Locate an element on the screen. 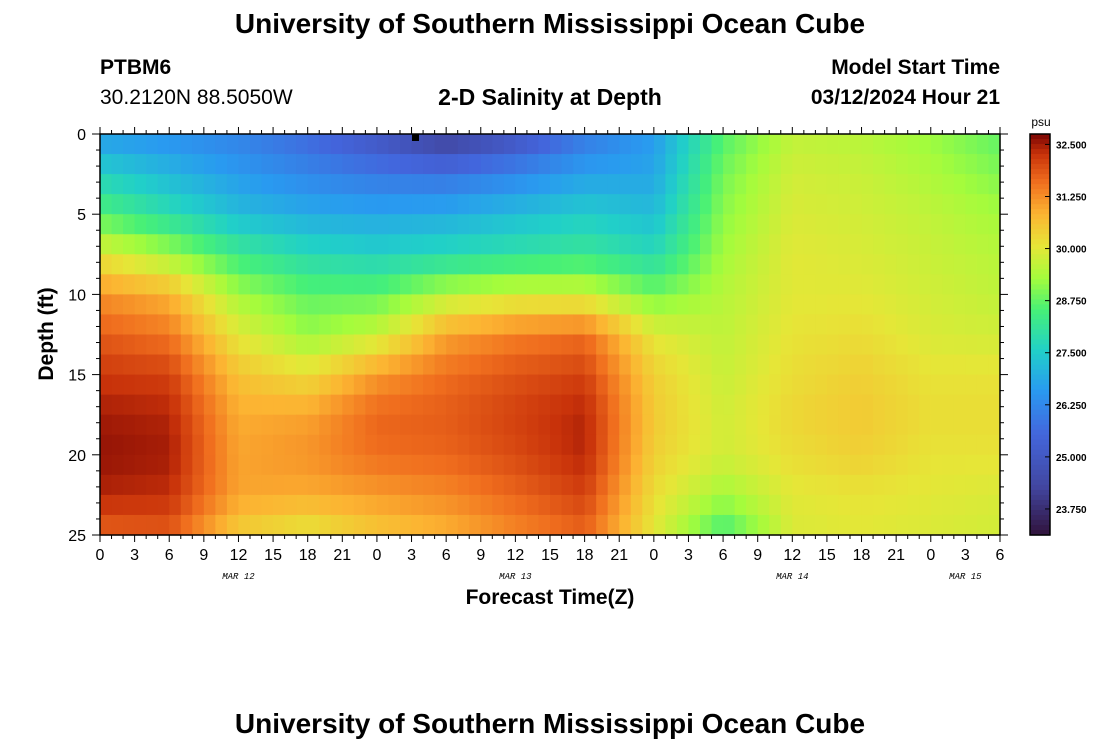 This screenshot has width=1100, height=750. y-tick-label: 0 is located at coordinates (81, 135).